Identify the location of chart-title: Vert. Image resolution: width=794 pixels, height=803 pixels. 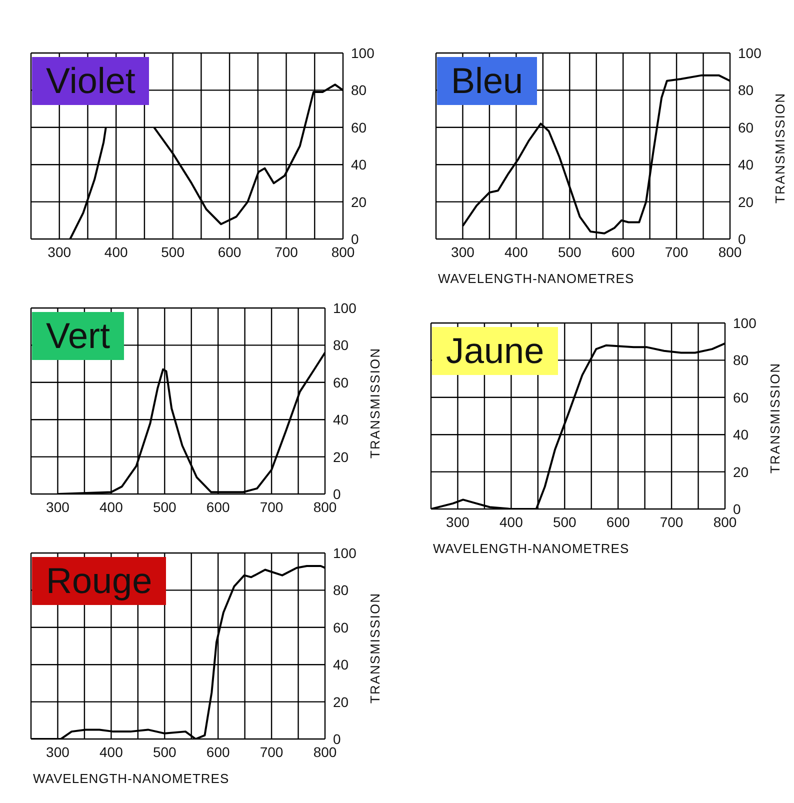
(78, 336).